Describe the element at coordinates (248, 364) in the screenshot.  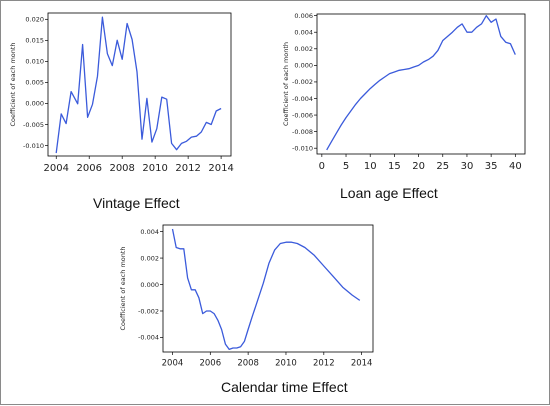
I see `chart-2-x-tick-label: 2008` at that location.